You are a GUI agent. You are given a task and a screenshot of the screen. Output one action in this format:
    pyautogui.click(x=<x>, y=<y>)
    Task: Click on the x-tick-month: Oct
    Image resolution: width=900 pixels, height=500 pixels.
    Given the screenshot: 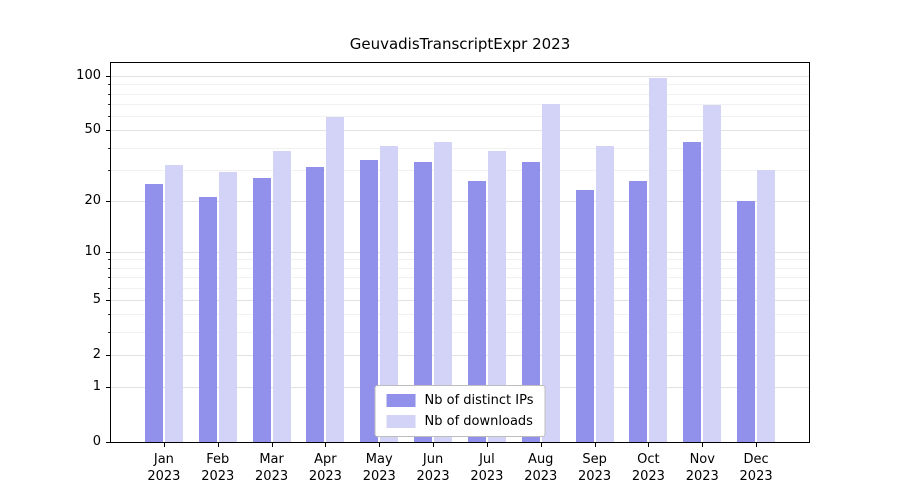 What is the action you would take?
    pyautogui.click(x=648, y=459)
    